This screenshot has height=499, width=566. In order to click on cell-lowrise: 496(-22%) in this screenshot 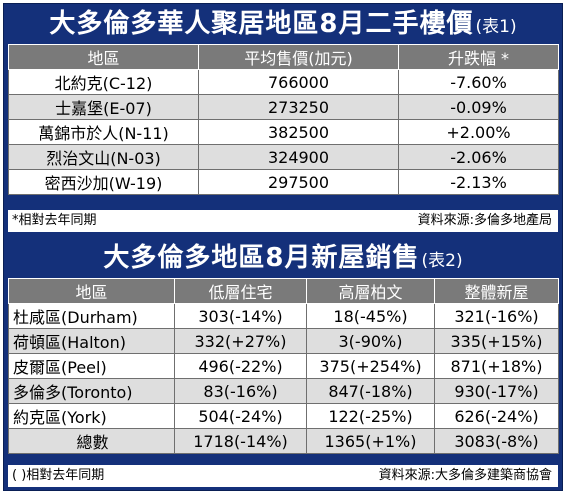, I will do `click(240, 366)`.